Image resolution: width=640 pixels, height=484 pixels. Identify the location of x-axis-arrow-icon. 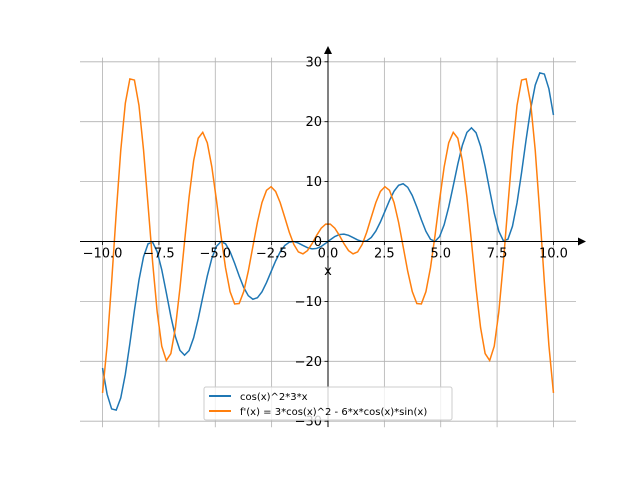
(582, 241).